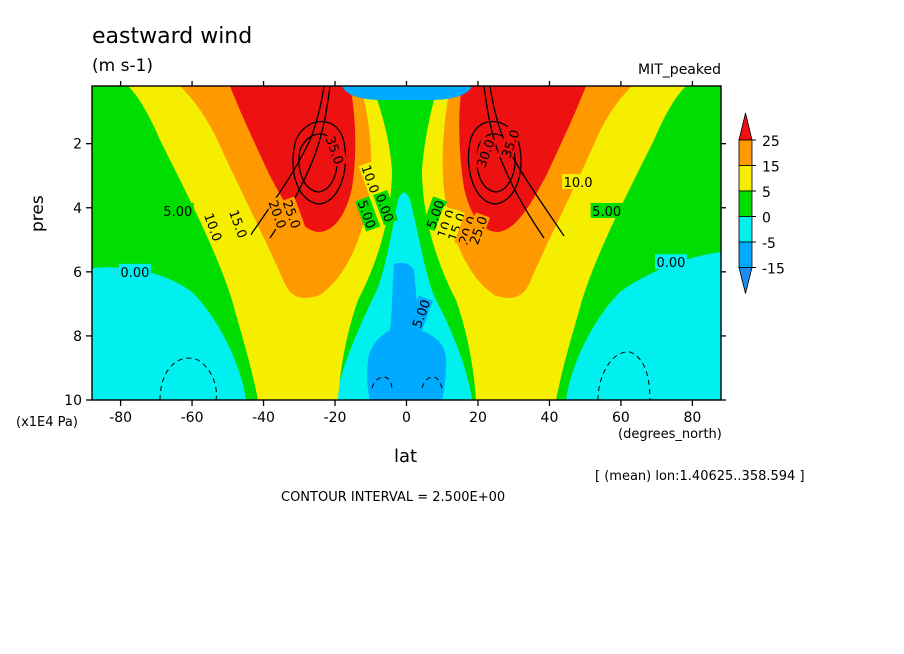 Image resolution: width=904 pixels, height=654 pixels. Describe the element at coordinates (172, 36) in the screenshot. I see `chart-title: eastward wind` at that location.